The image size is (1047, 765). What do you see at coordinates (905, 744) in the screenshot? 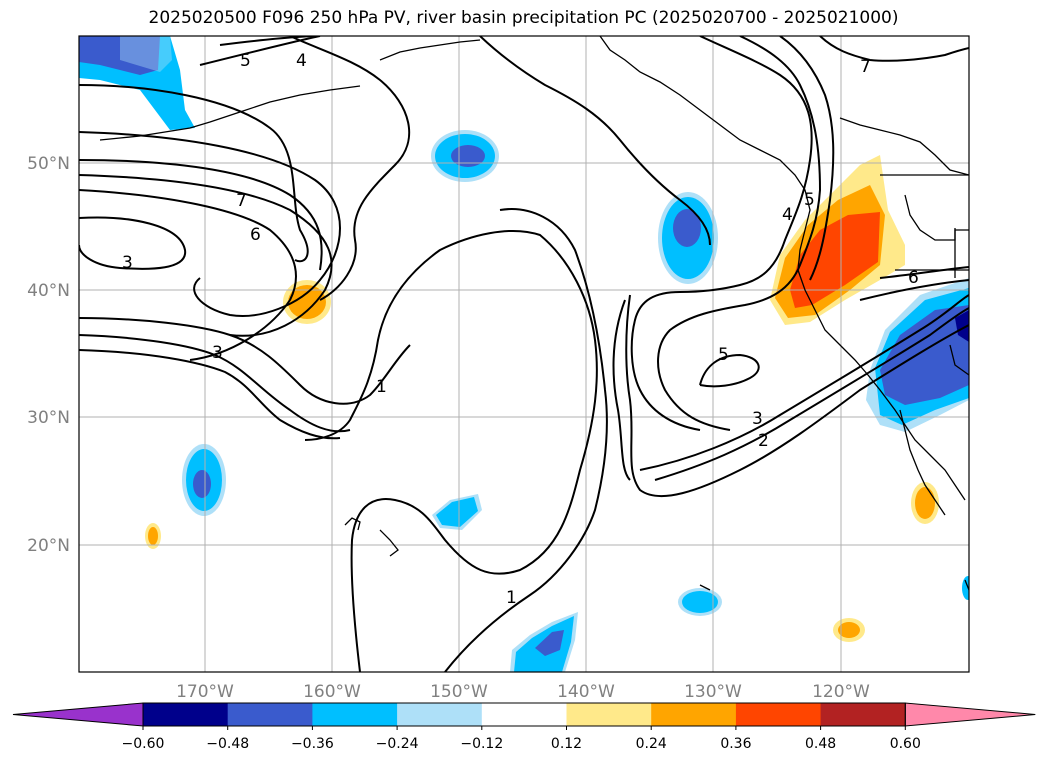
I see `colorbar-tick-label: 0.60` at bounding box center [905, 744].